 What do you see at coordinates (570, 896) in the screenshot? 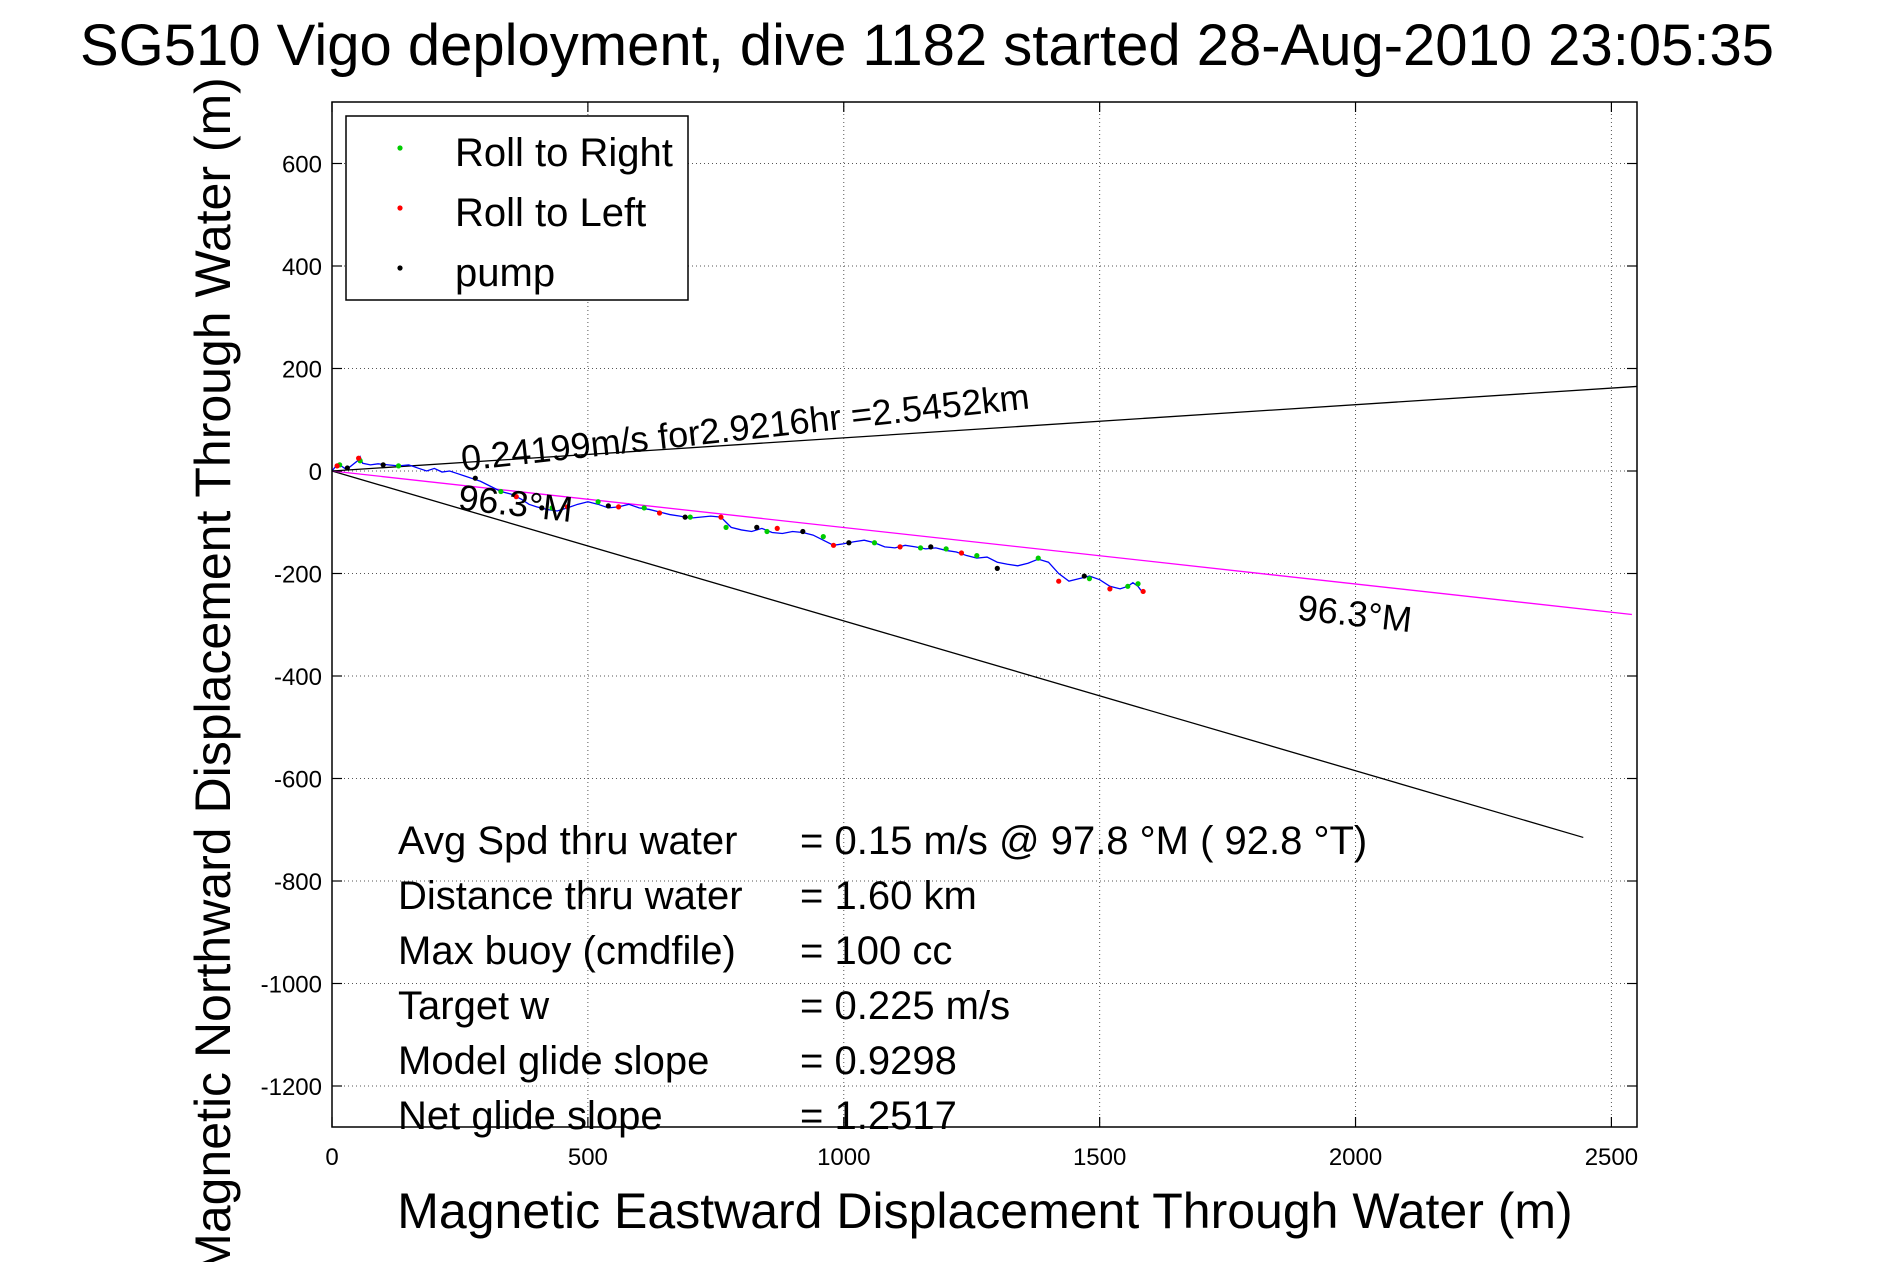
I see `stat-label: Distance thru water` at bounding box center [570, 896].